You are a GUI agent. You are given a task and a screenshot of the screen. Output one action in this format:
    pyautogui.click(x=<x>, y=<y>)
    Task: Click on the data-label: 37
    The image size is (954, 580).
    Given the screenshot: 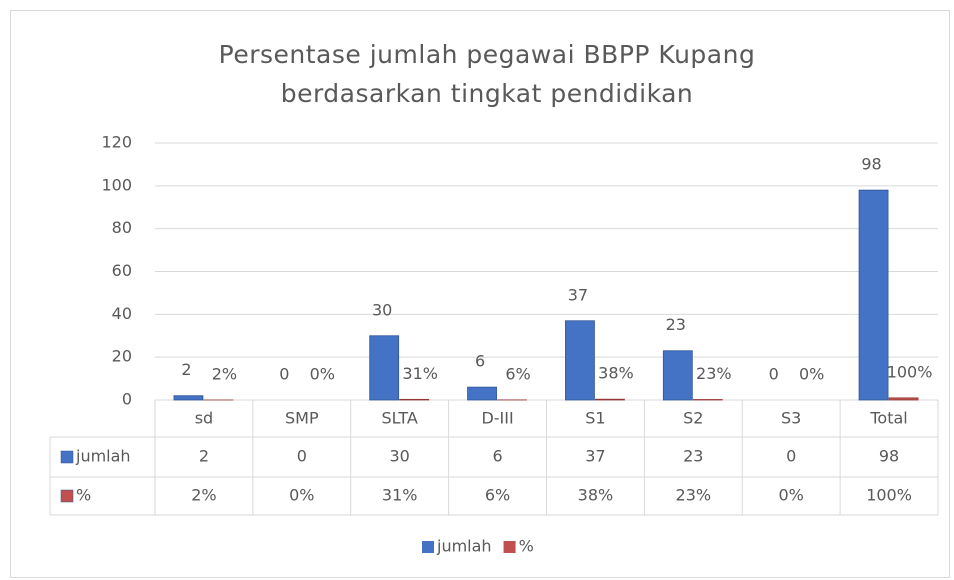 What is the action you would take?
    pyautogui.click(x=578, y=294)
    